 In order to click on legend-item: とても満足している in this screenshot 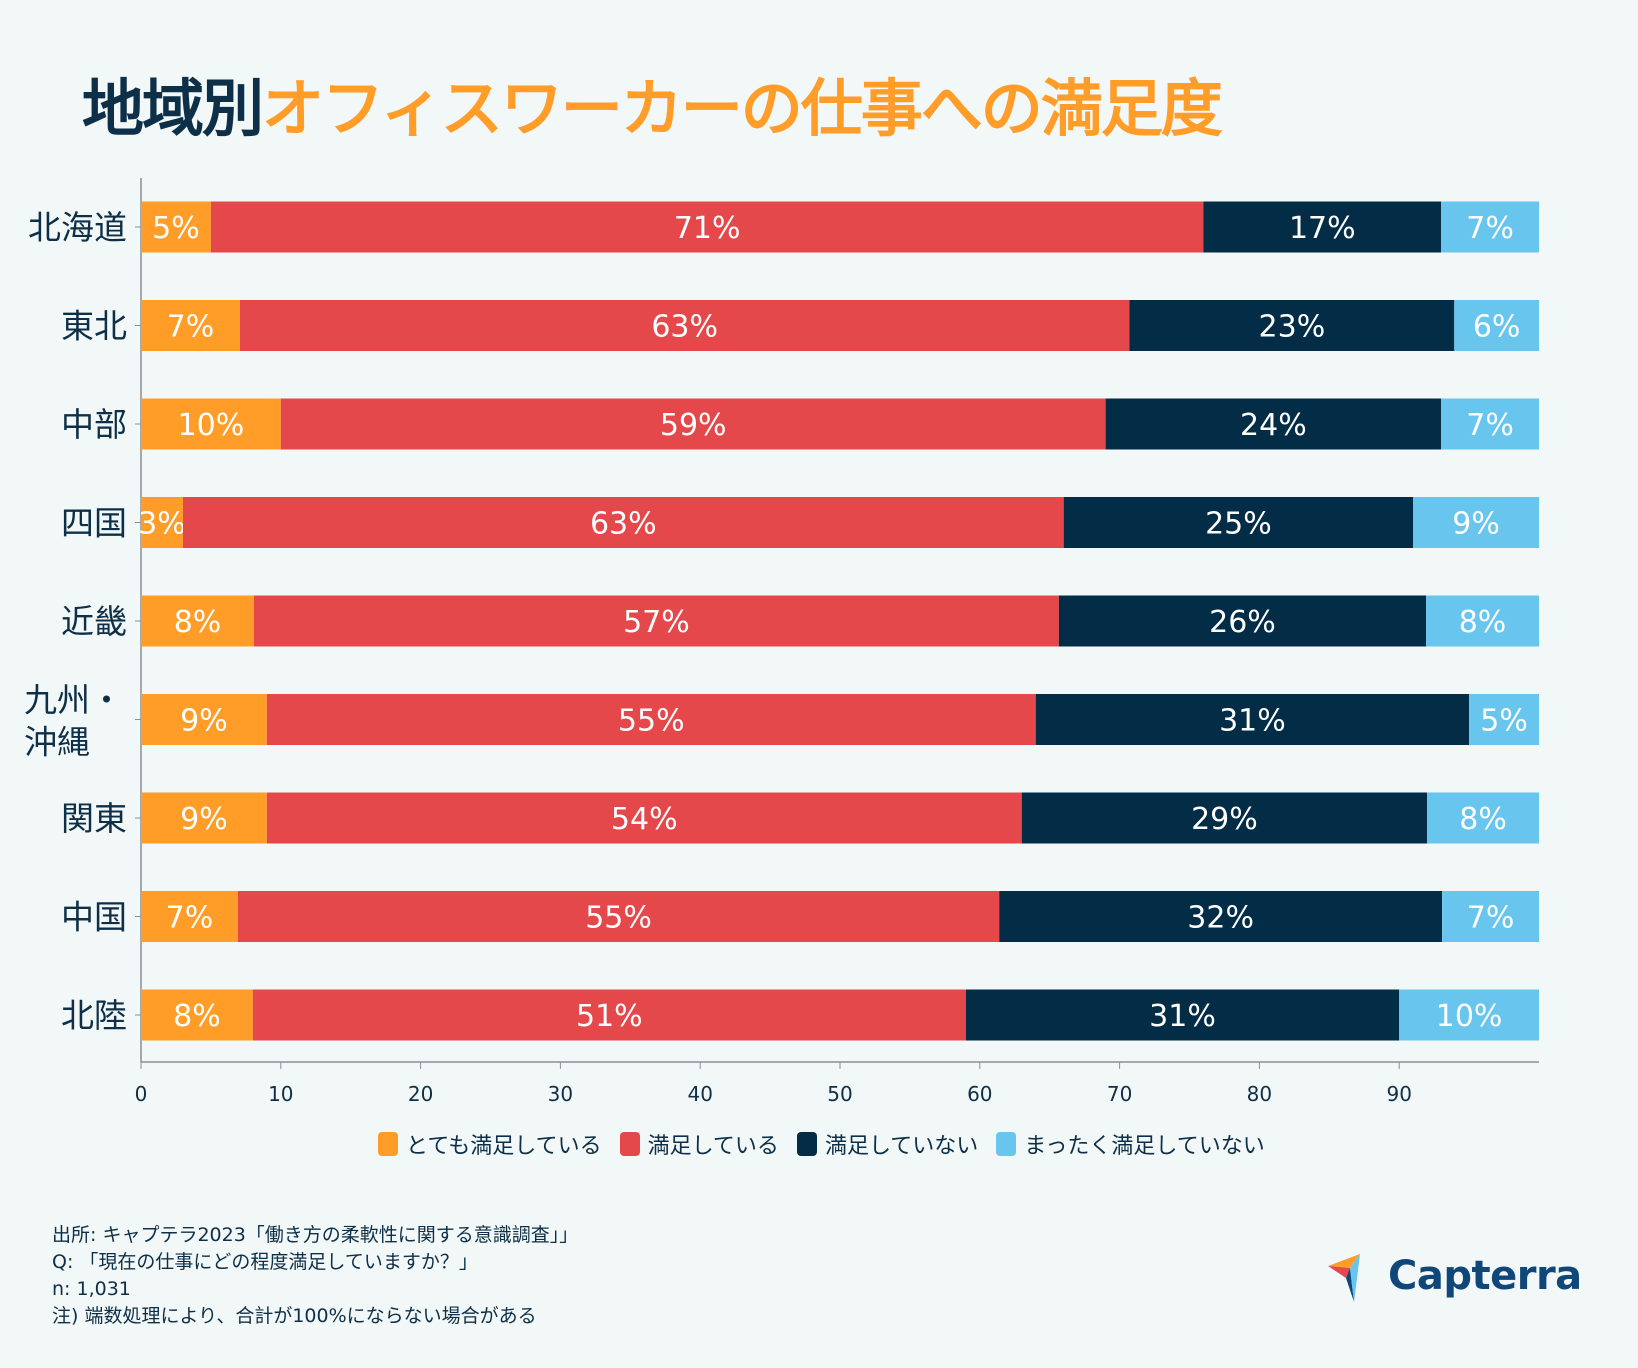, I will do `click(490, 1144)`.